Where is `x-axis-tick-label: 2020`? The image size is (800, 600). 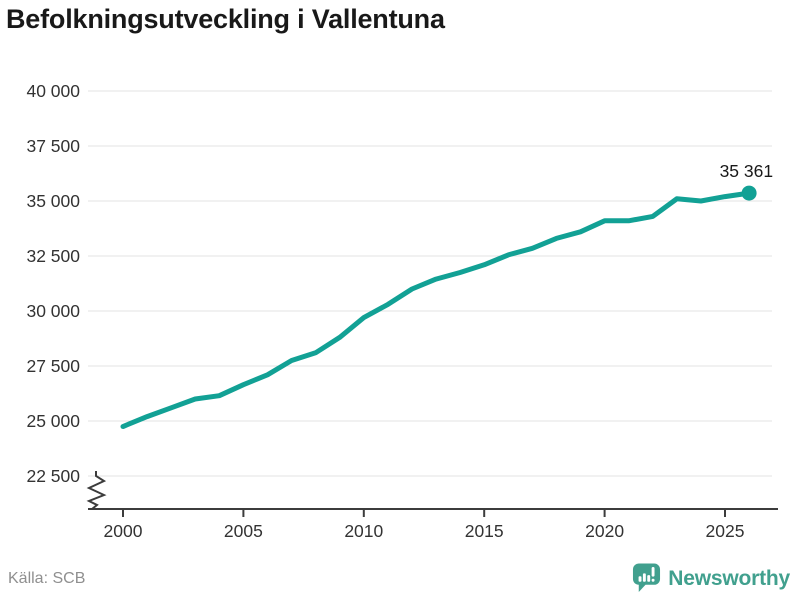
x-axis-tick-label: 2020 is located at coordinates (604, 531).